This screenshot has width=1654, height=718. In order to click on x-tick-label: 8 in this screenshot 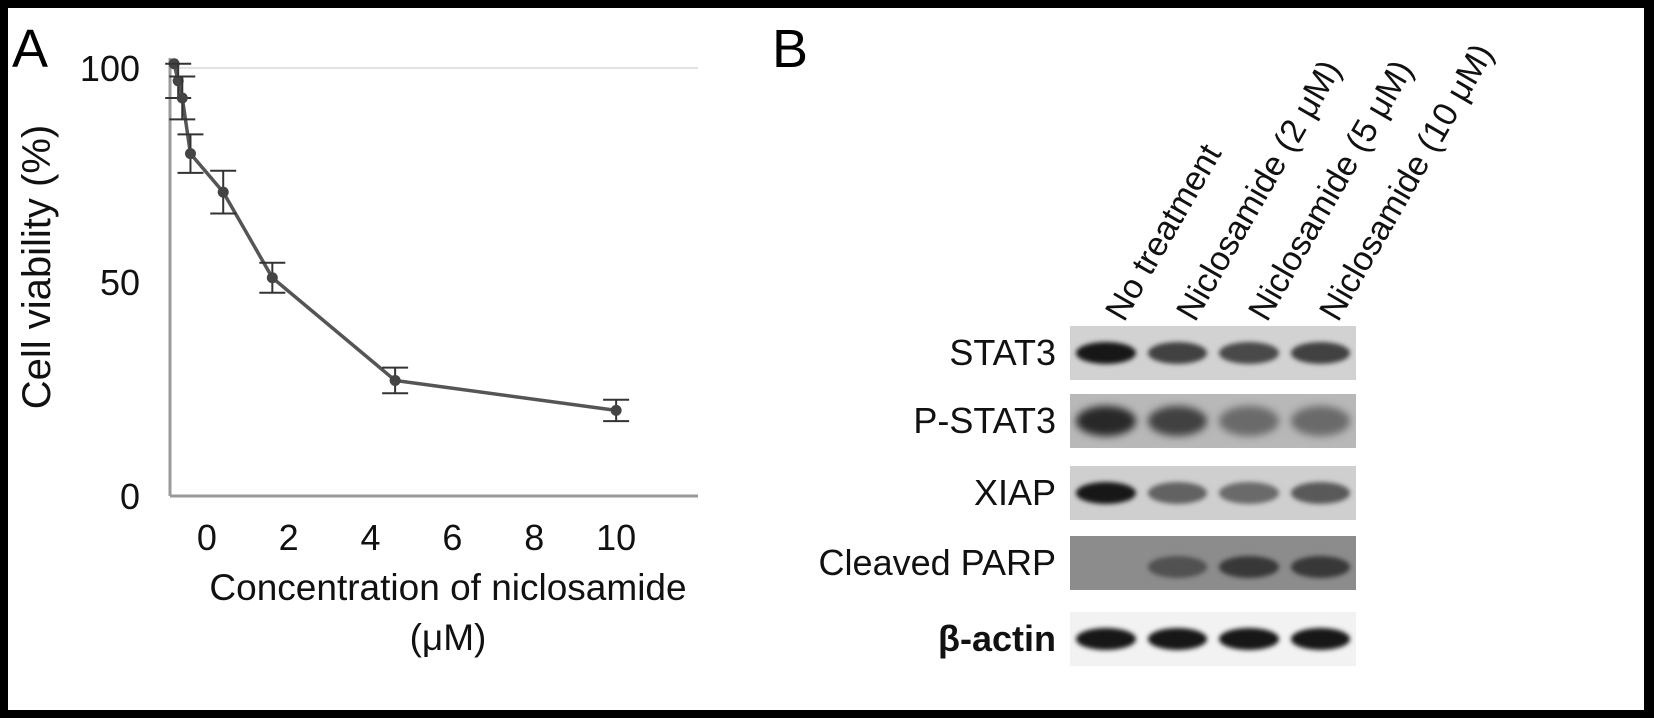, I will do `click(534, 537)`.